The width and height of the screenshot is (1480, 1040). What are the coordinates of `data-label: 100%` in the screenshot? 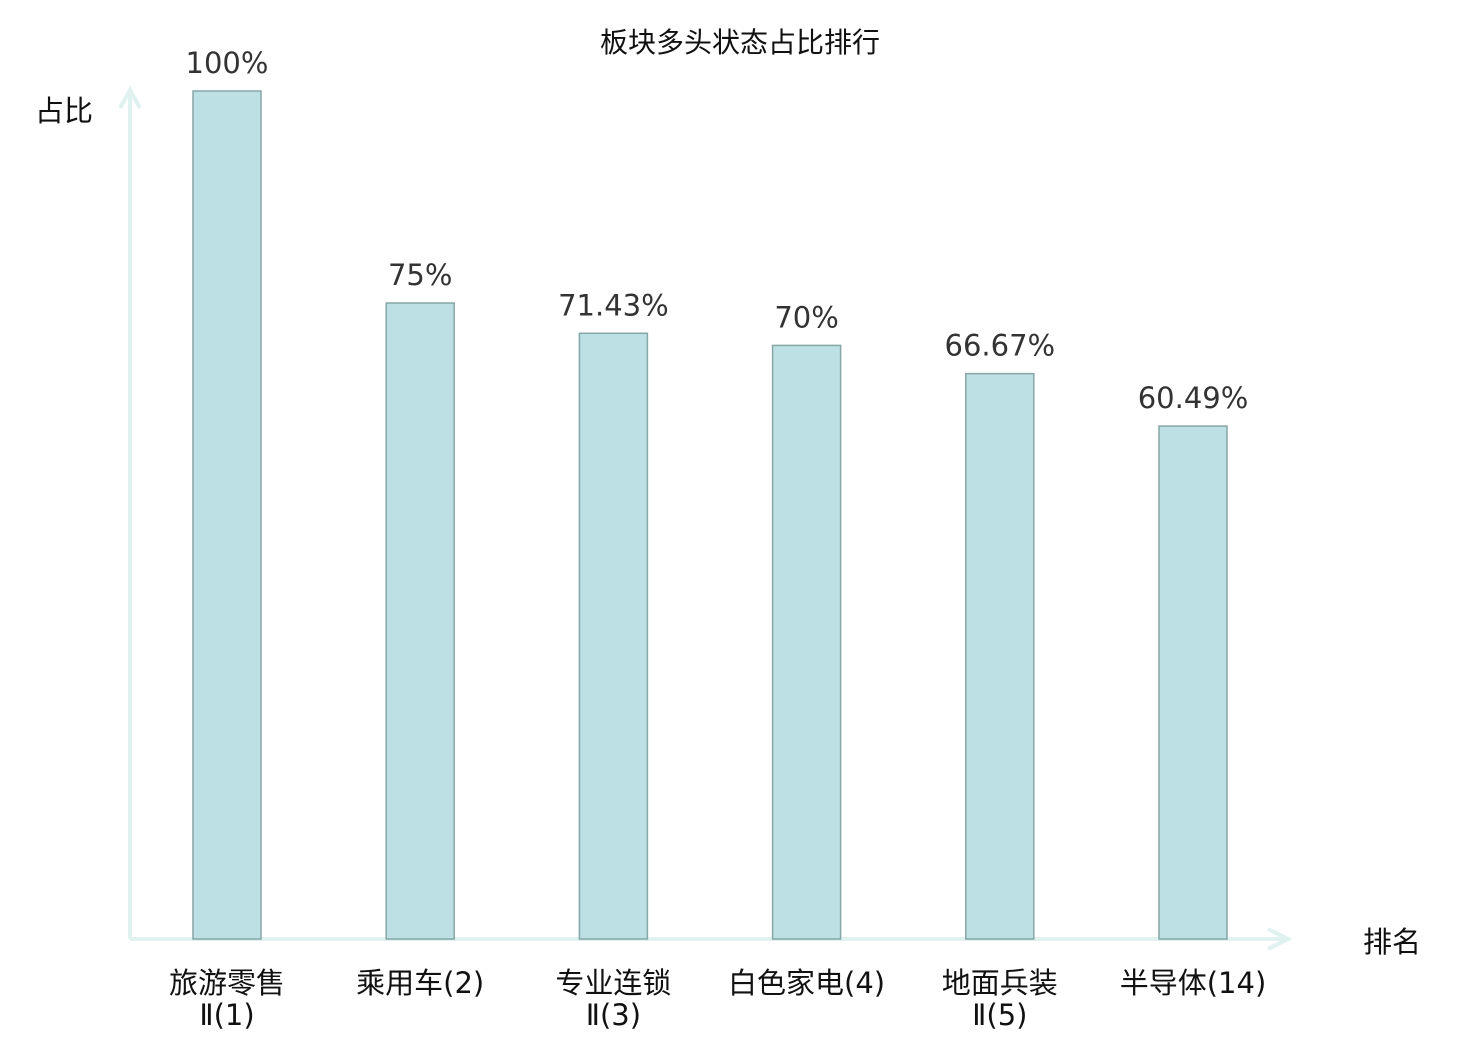 It's located at (227, 63).